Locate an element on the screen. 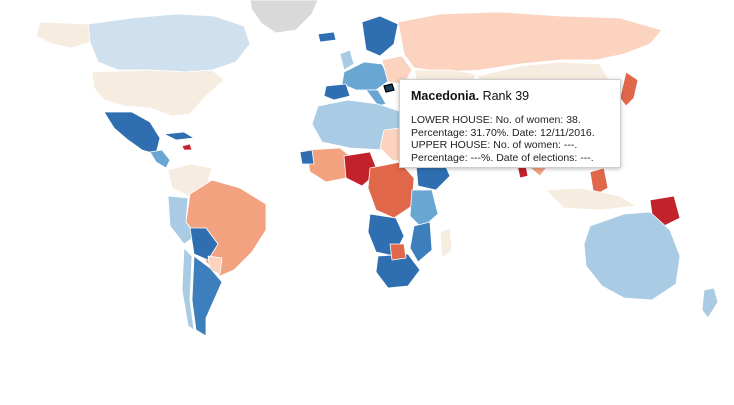 The width and height of the screenshot is (734, 405). country-iceland is located at coordinates (327, 37).